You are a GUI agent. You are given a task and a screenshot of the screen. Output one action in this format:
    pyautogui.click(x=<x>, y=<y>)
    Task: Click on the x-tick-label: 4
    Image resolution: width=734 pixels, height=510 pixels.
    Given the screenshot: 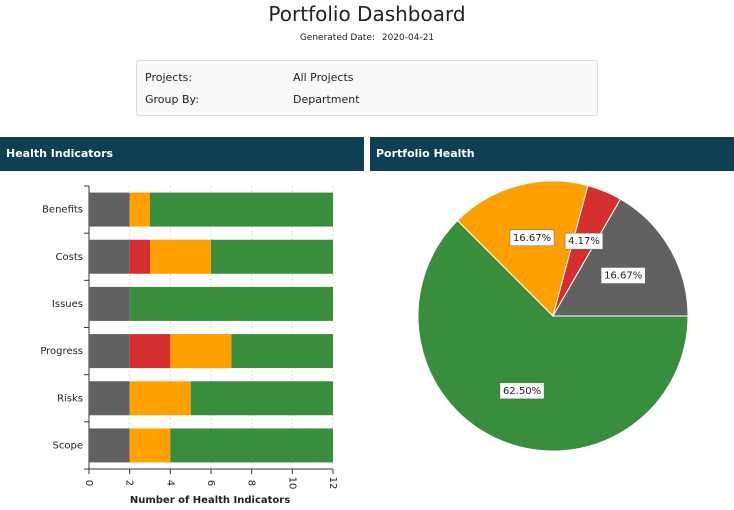 What is the action you would take?
    pyautogui.click(x=169, y=483)
    